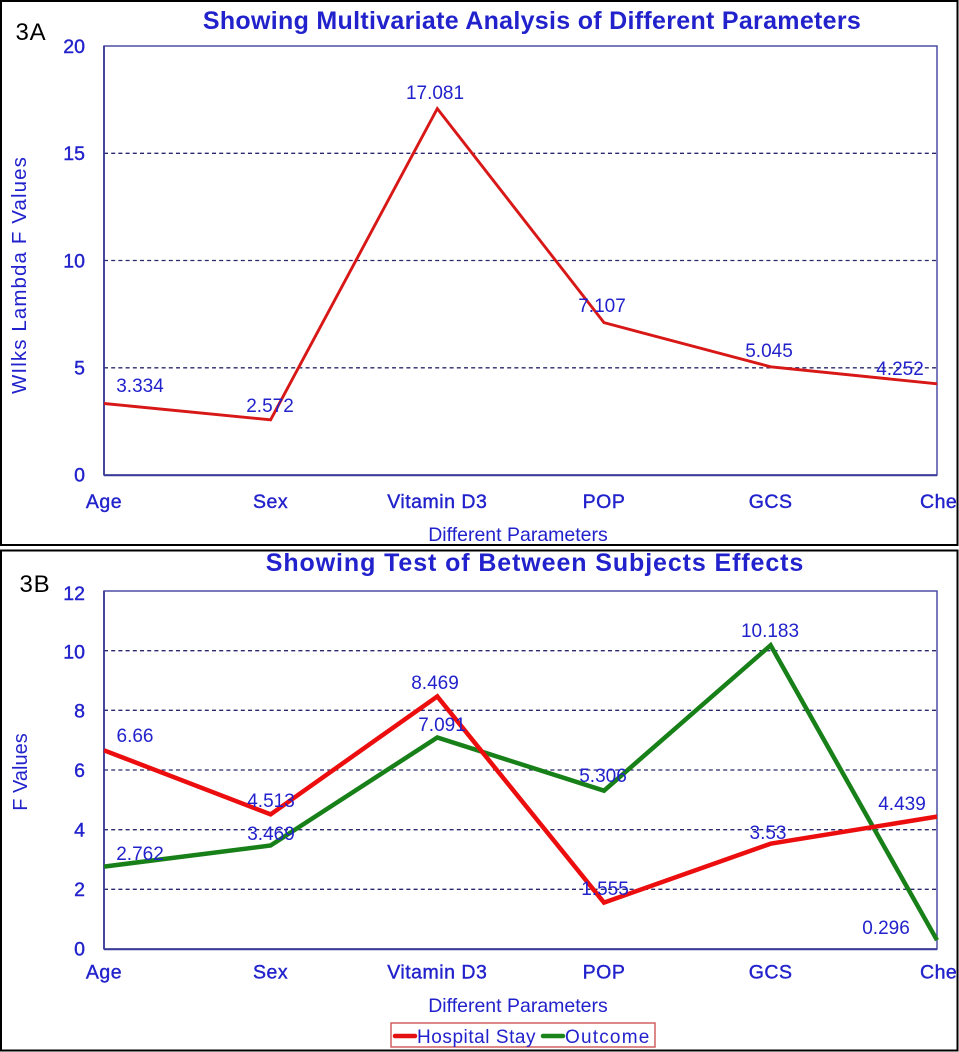 The height and width of the screenshot is (1052, 959). What do you see at coordinates (74, 47) in the screenshot?
I see `svg-text: 20` at bounding box center [74, 47].